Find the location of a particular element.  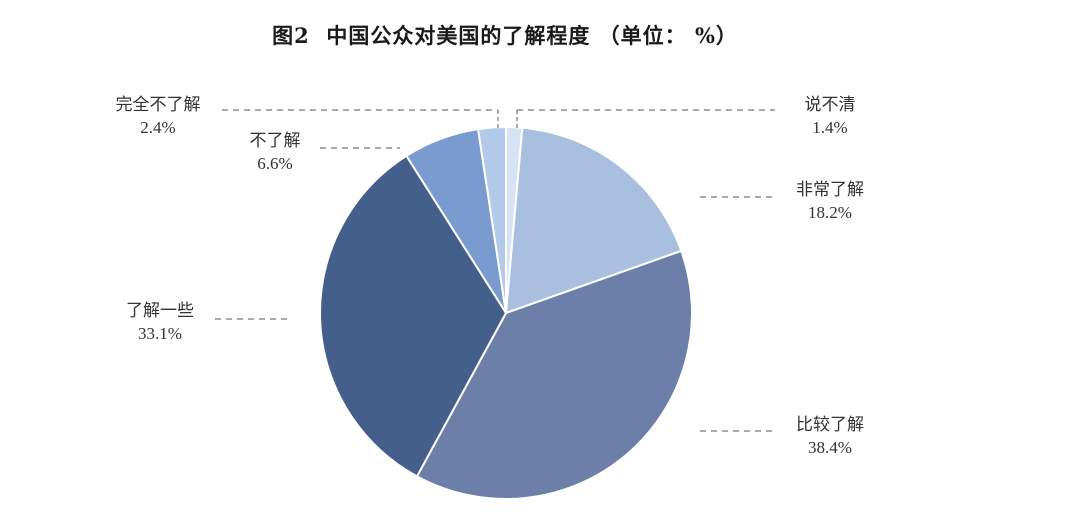

slice-label-4: 不了解 is located at coordinates (275, 141).